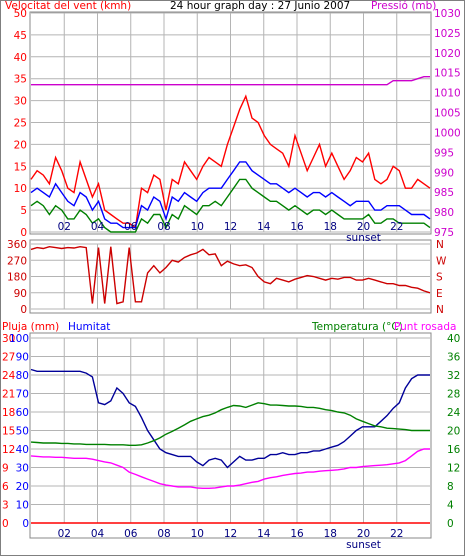  Describe the element at coordinates (17, 278) in the screenshot. I see `y-tick-label-degrees: 180` at that location.